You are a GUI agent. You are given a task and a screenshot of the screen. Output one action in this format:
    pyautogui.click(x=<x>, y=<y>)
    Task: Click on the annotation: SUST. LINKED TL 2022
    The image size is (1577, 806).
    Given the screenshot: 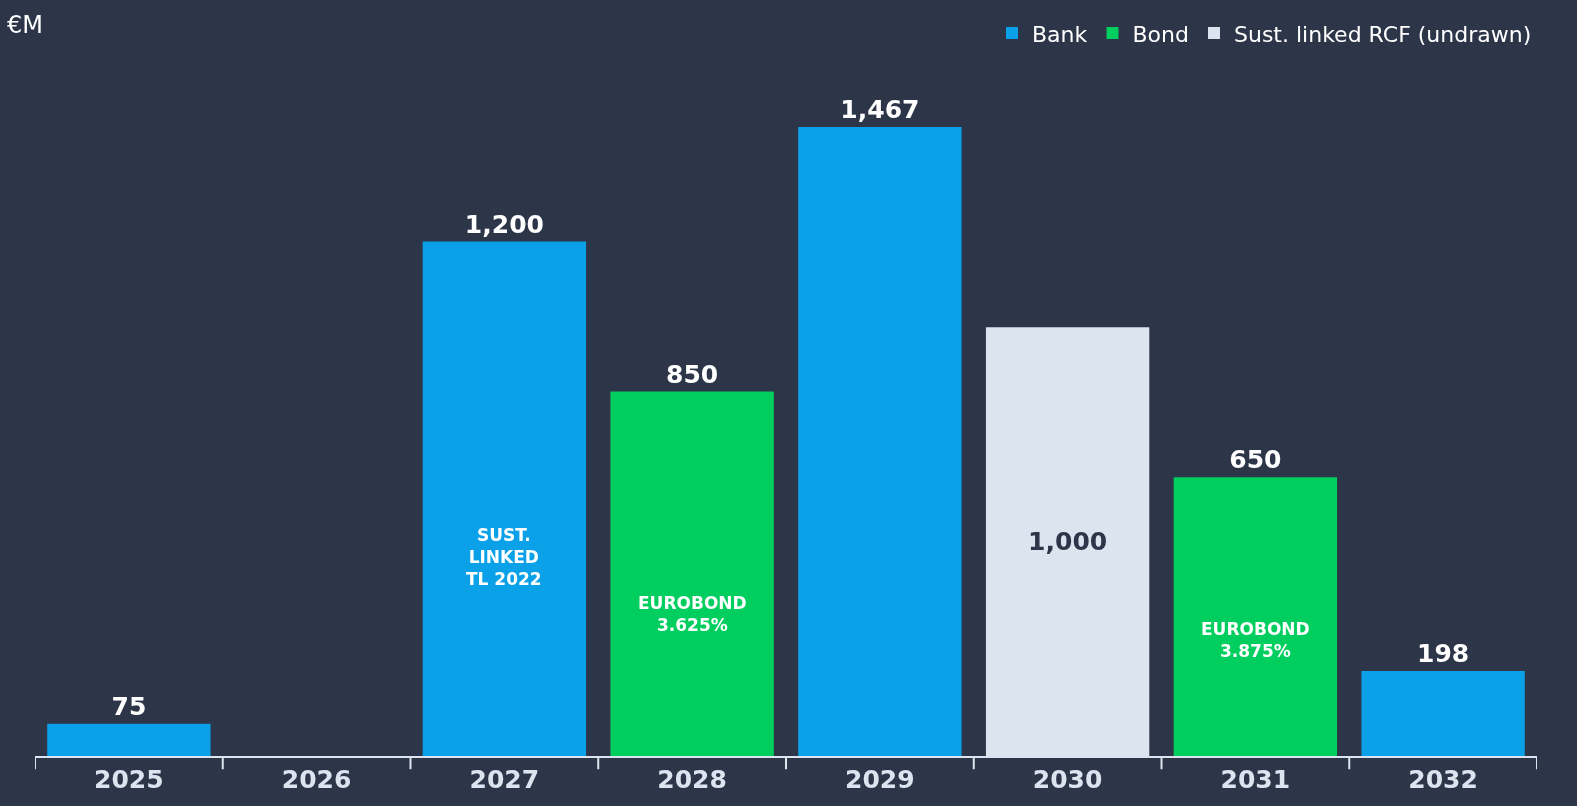 What is the action you would take?
    pyautogui.click(x=504, y=557)
    